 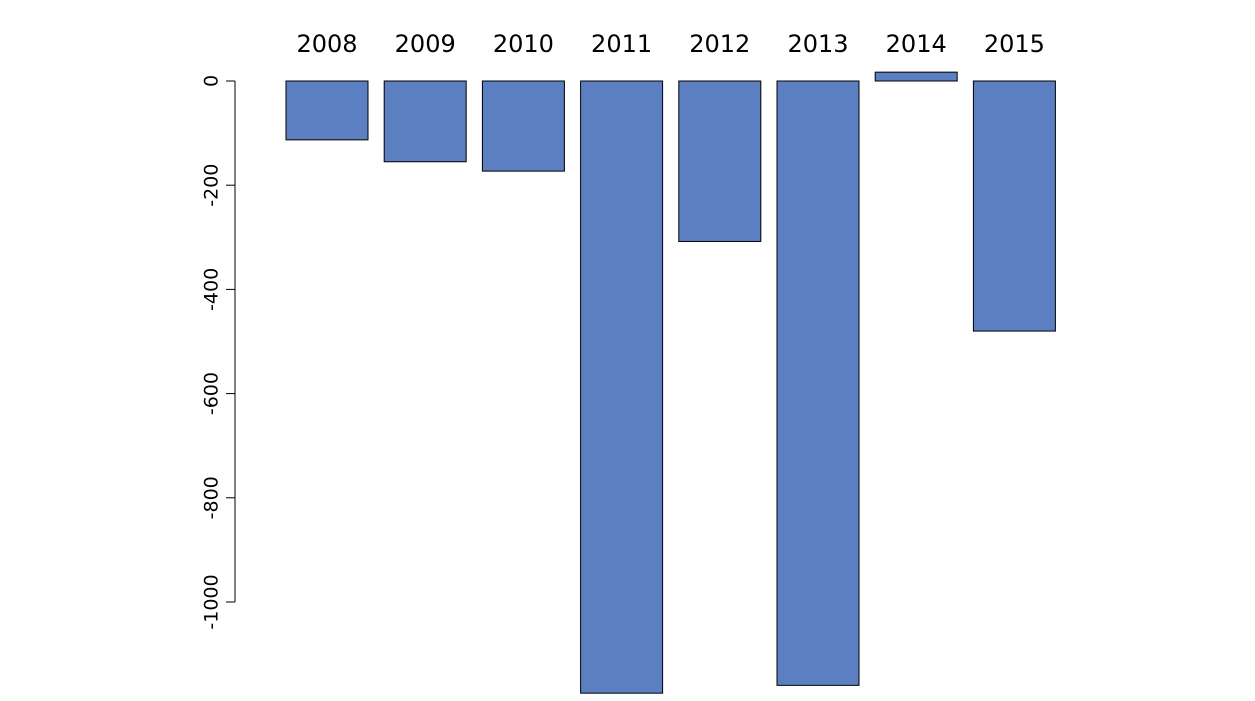 I want to click on bar-2012, so click(x=720, y=161).